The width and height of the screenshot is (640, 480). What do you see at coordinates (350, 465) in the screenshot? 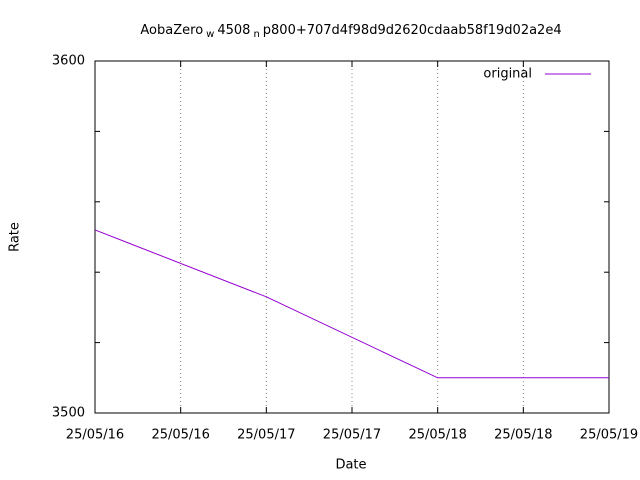
I see `x-axis-label: Date` at bounding box center [350, 465].